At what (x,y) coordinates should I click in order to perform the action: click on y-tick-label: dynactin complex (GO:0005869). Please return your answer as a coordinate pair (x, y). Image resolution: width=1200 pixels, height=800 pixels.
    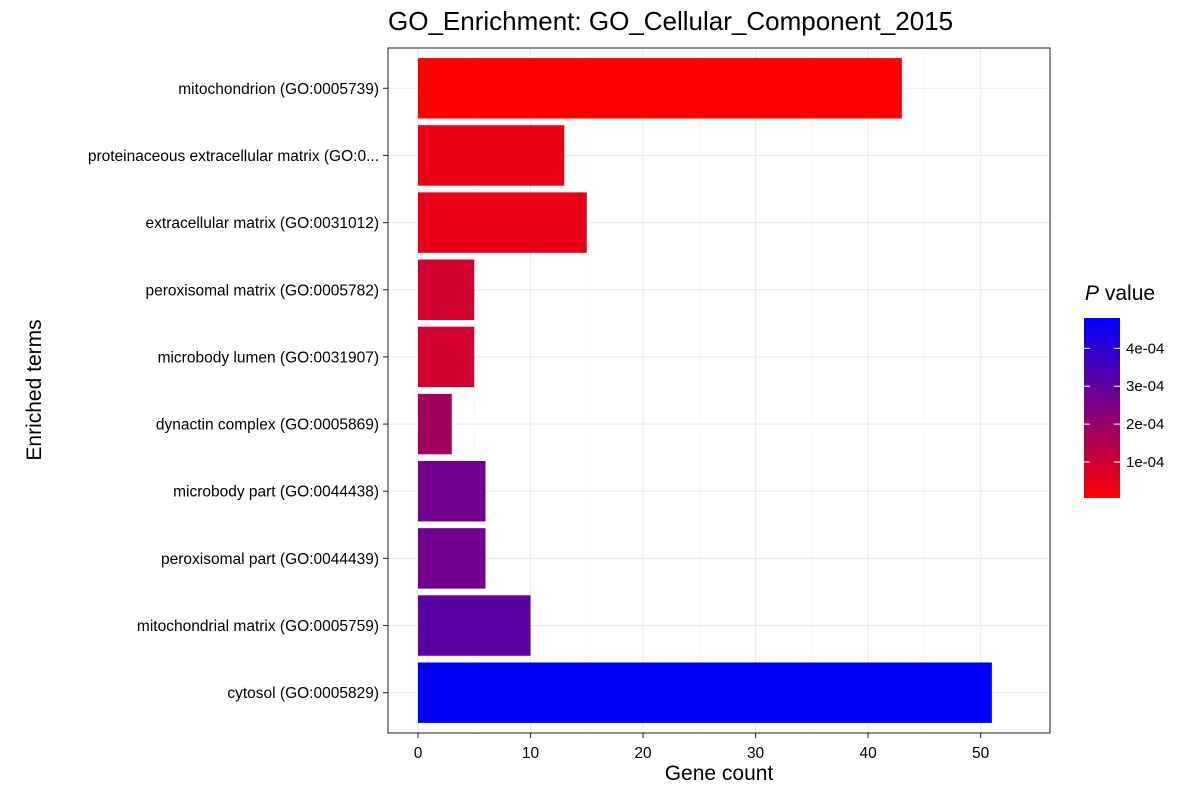
    Looking at the image, I should click on (267, 425).